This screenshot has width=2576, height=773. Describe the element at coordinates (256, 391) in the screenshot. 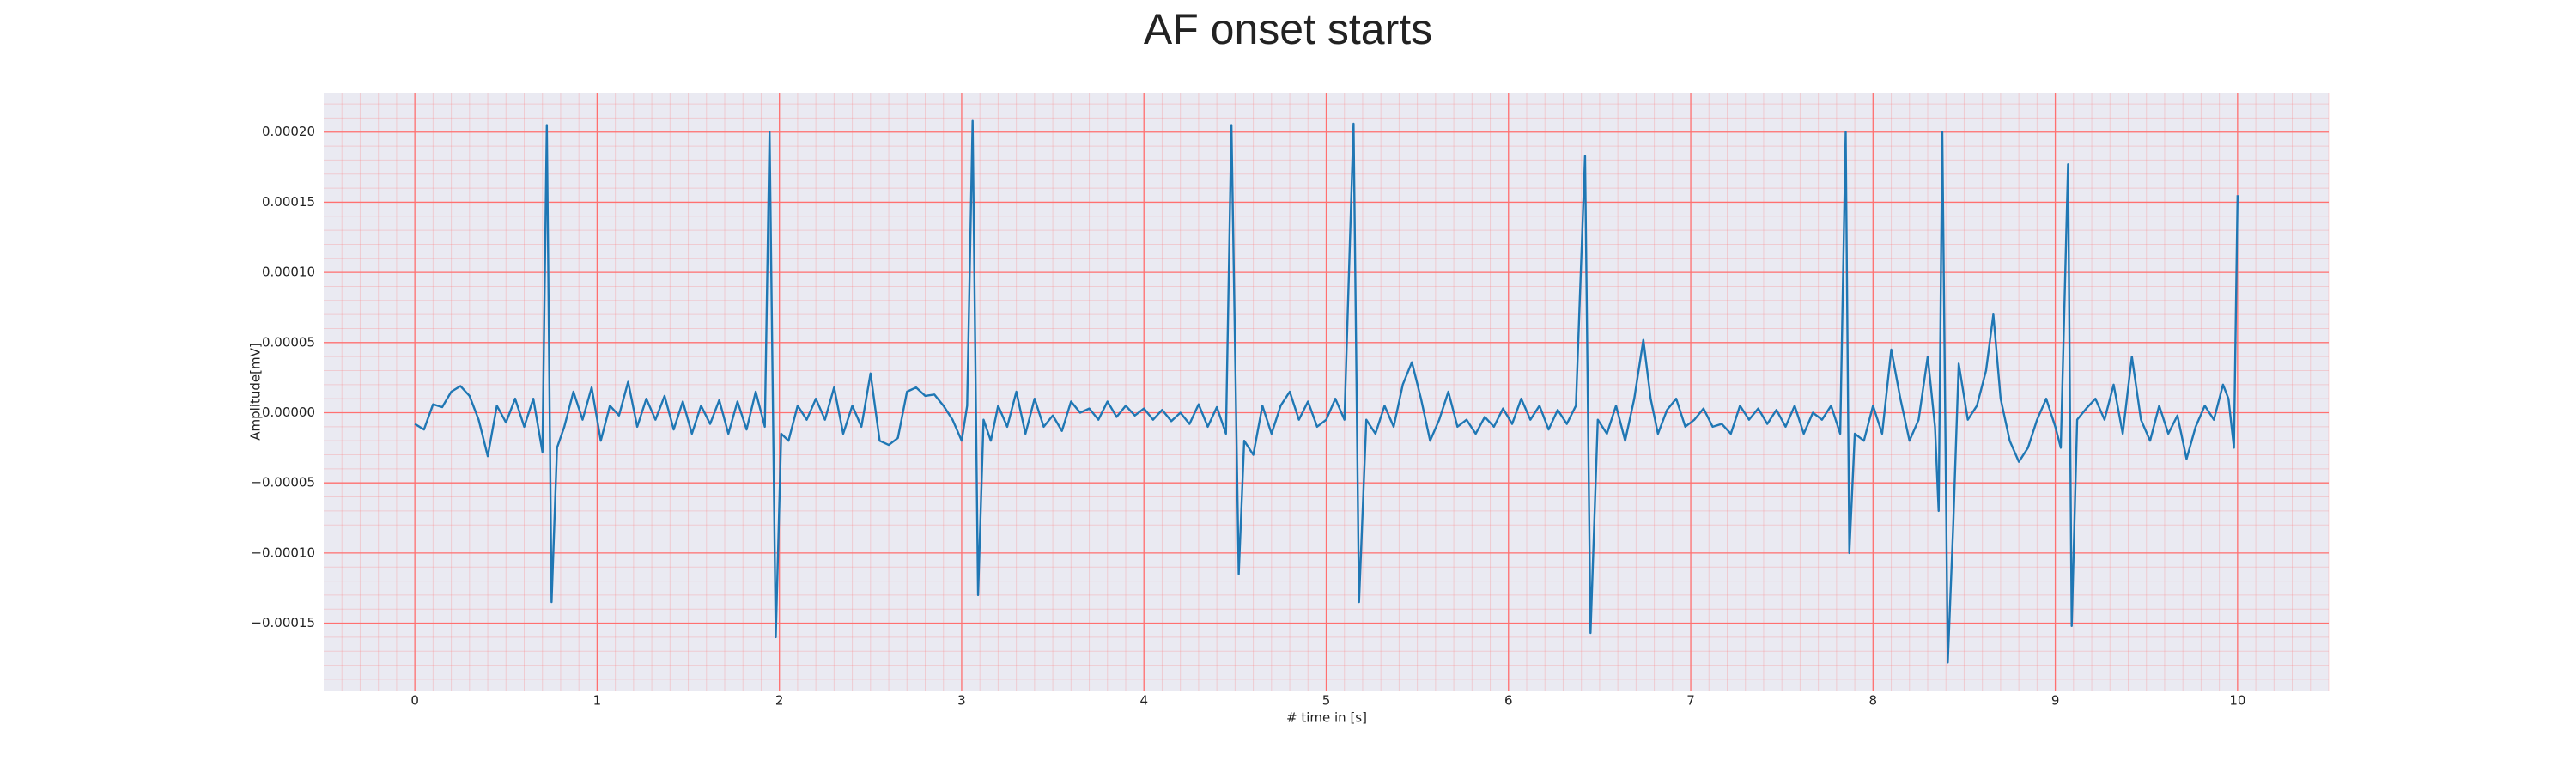

I see `y-axis-label: Amplitude[mV]` at that location.